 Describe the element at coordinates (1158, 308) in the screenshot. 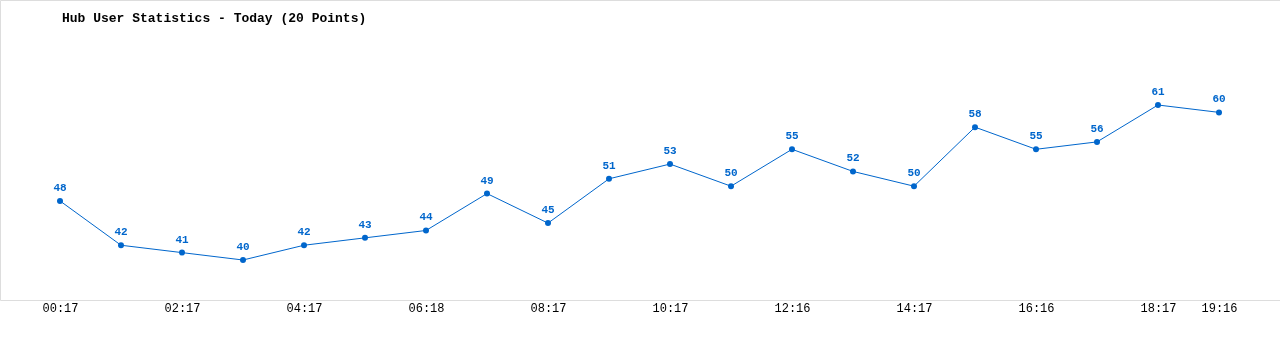

I see `x-tick-label: 18:17` at that location.